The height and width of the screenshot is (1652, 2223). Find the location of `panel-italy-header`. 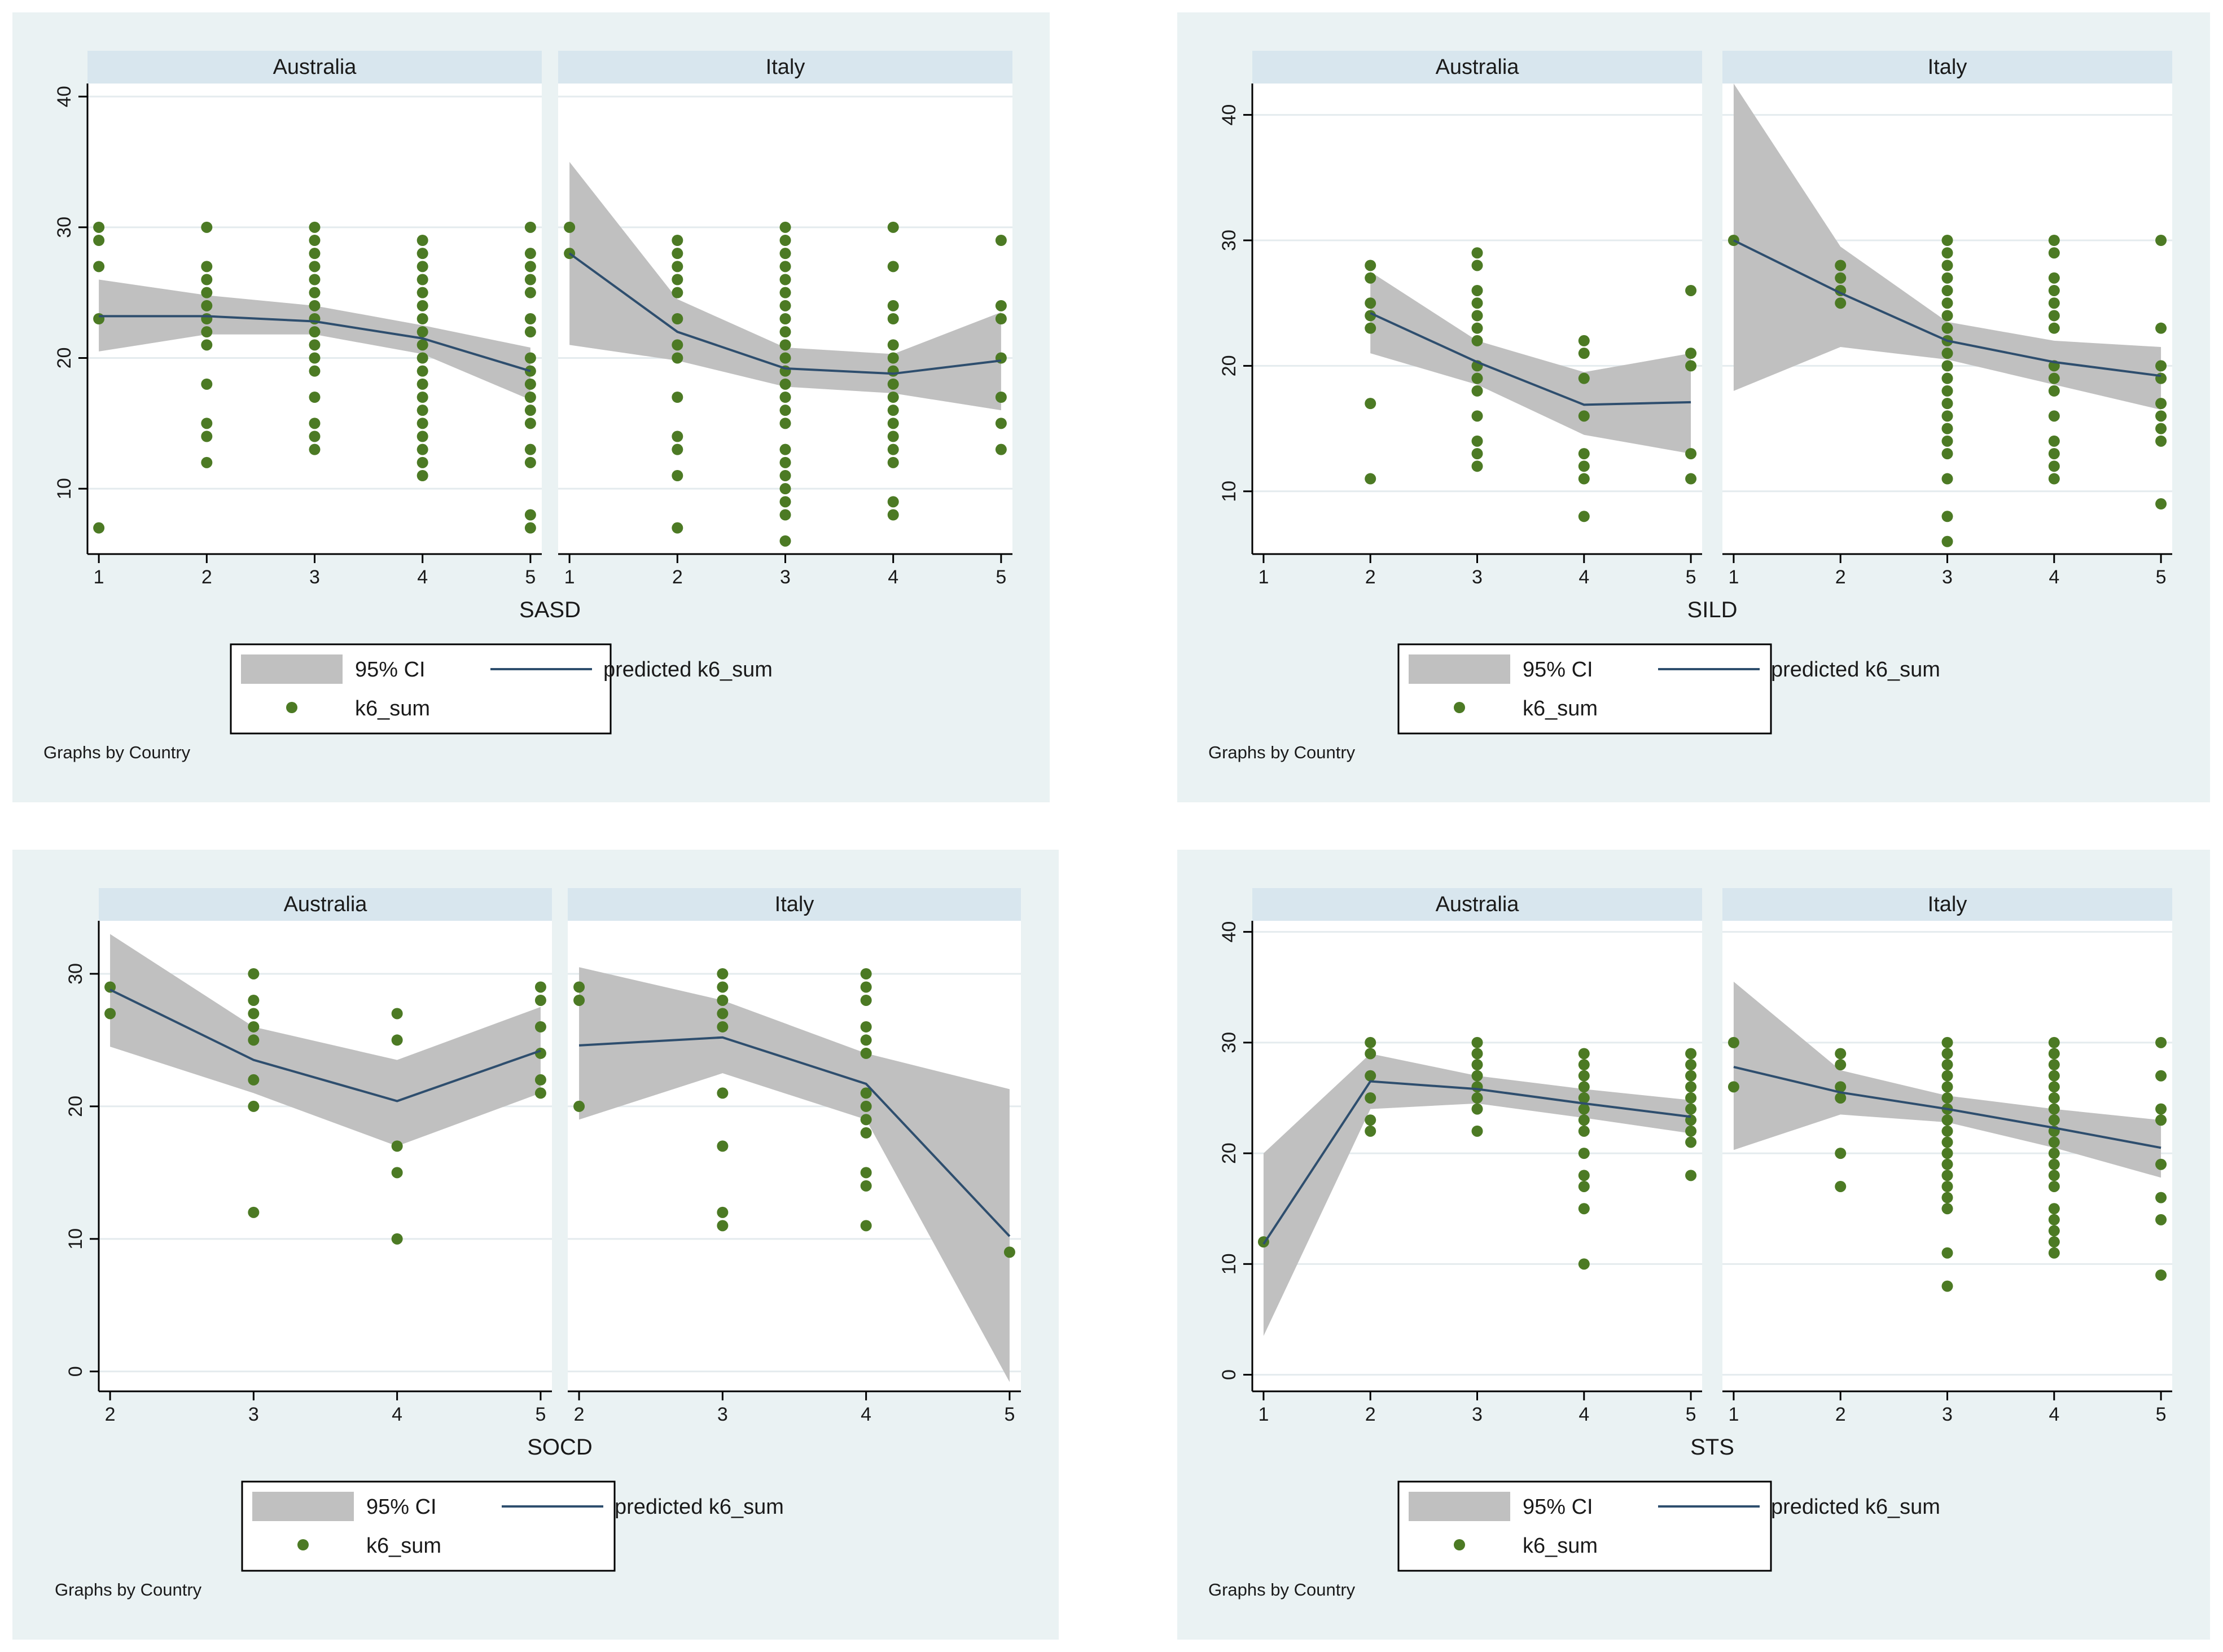

panel-italy-header is located at coordinates (785, 67).